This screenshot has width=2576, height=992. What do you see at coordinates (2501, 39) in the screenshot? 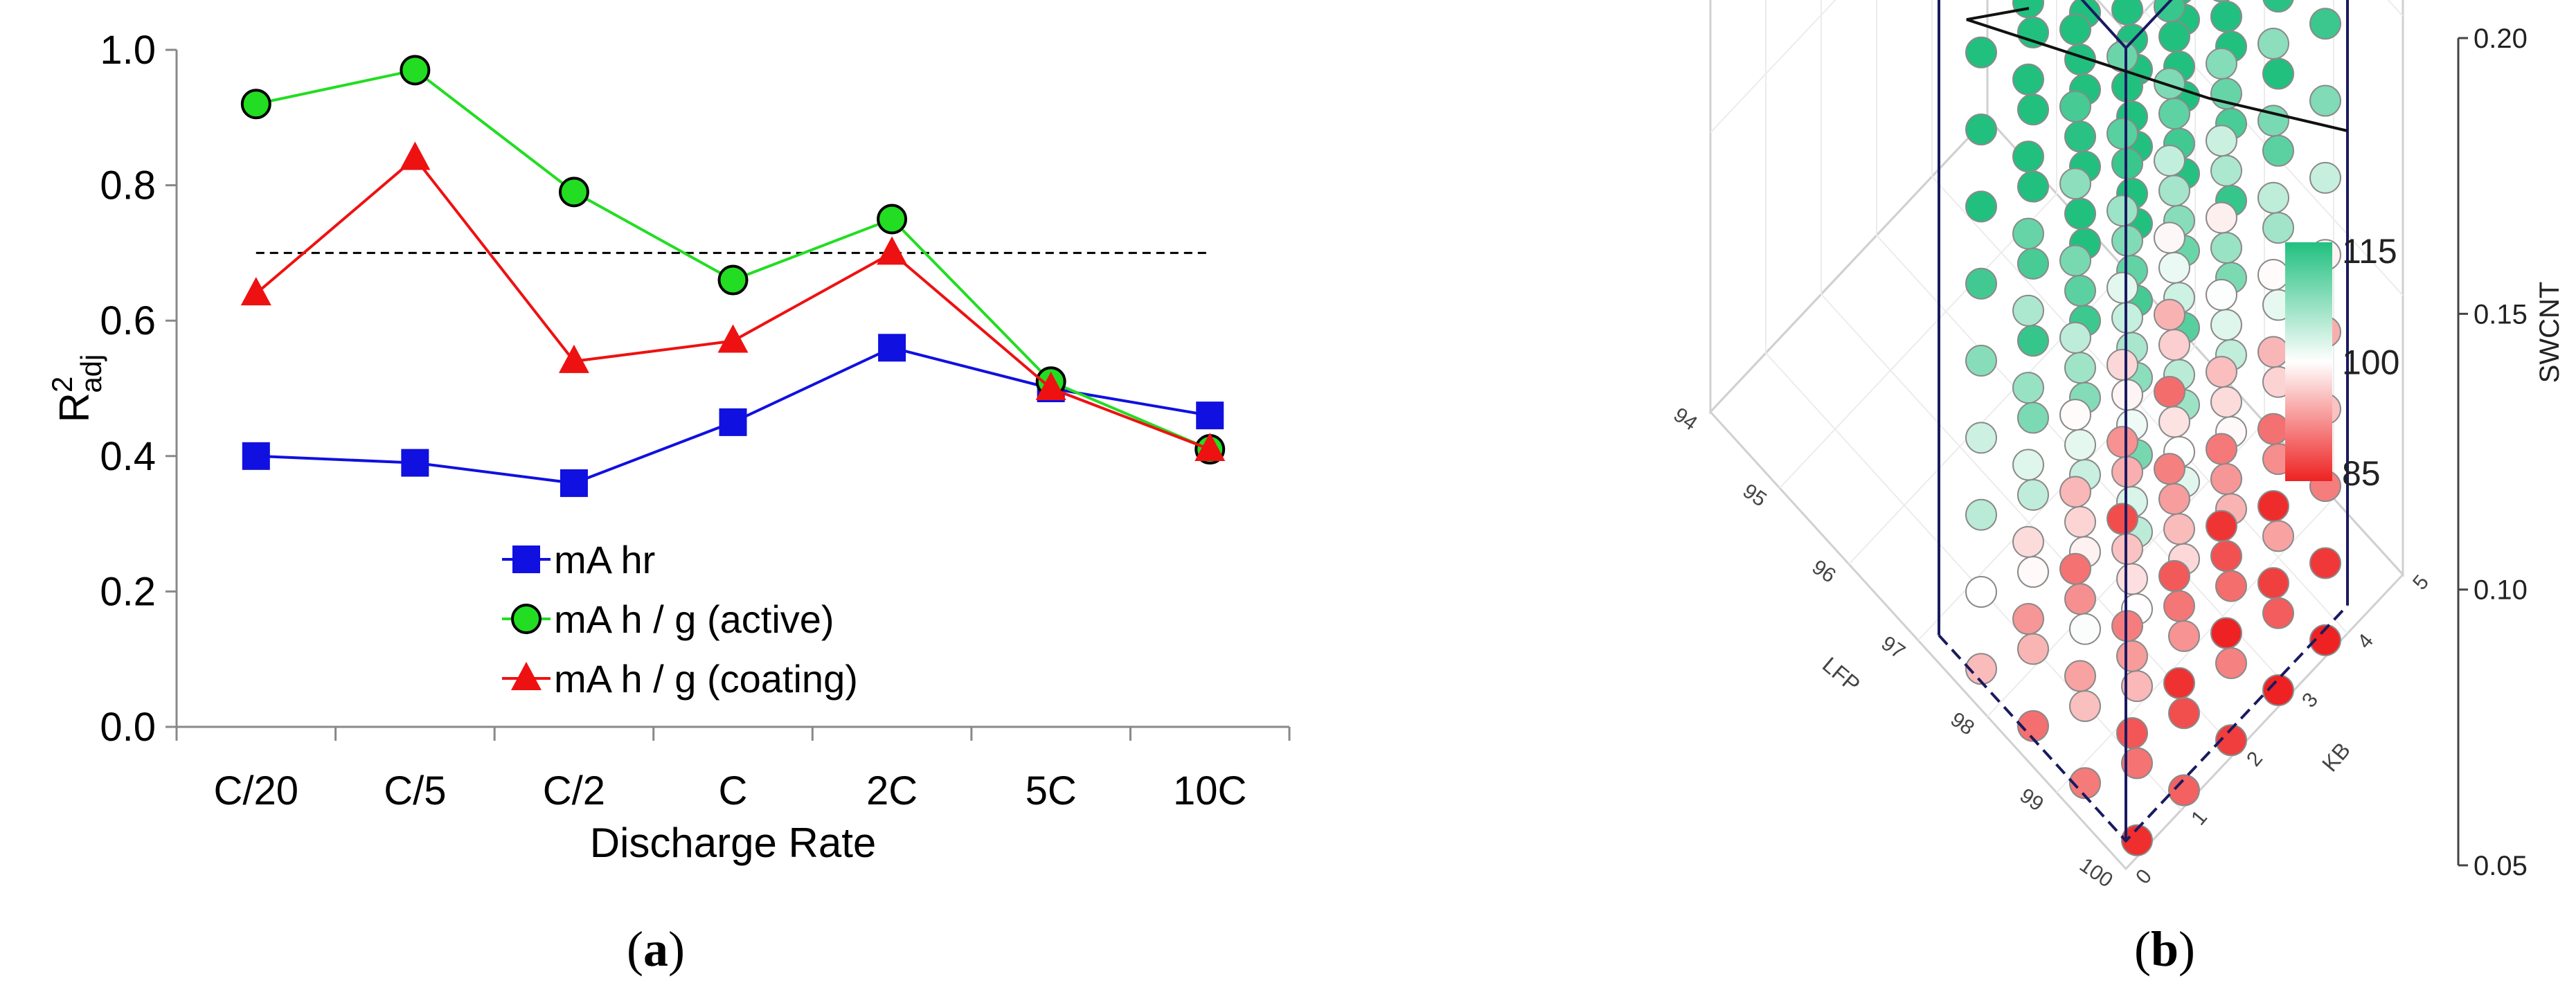
I see `z-tick-label: 0.20` at bounding box center [2501, 39].